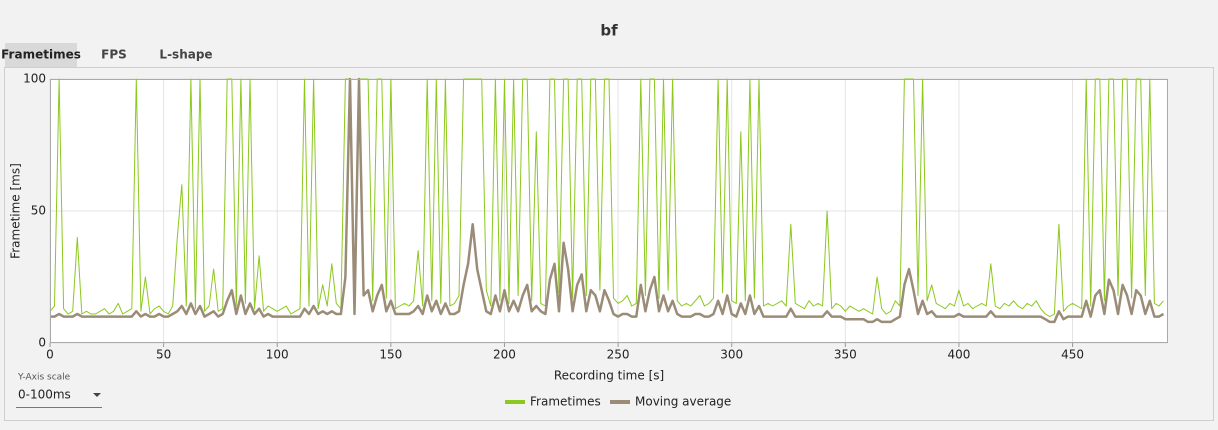 Image resolution: width=1218 pixels, height=430 pixels. What do you see at coordinates (185, 55) in the screenshot?
I see `tab: L-shape` at bounding box center [185, 55].